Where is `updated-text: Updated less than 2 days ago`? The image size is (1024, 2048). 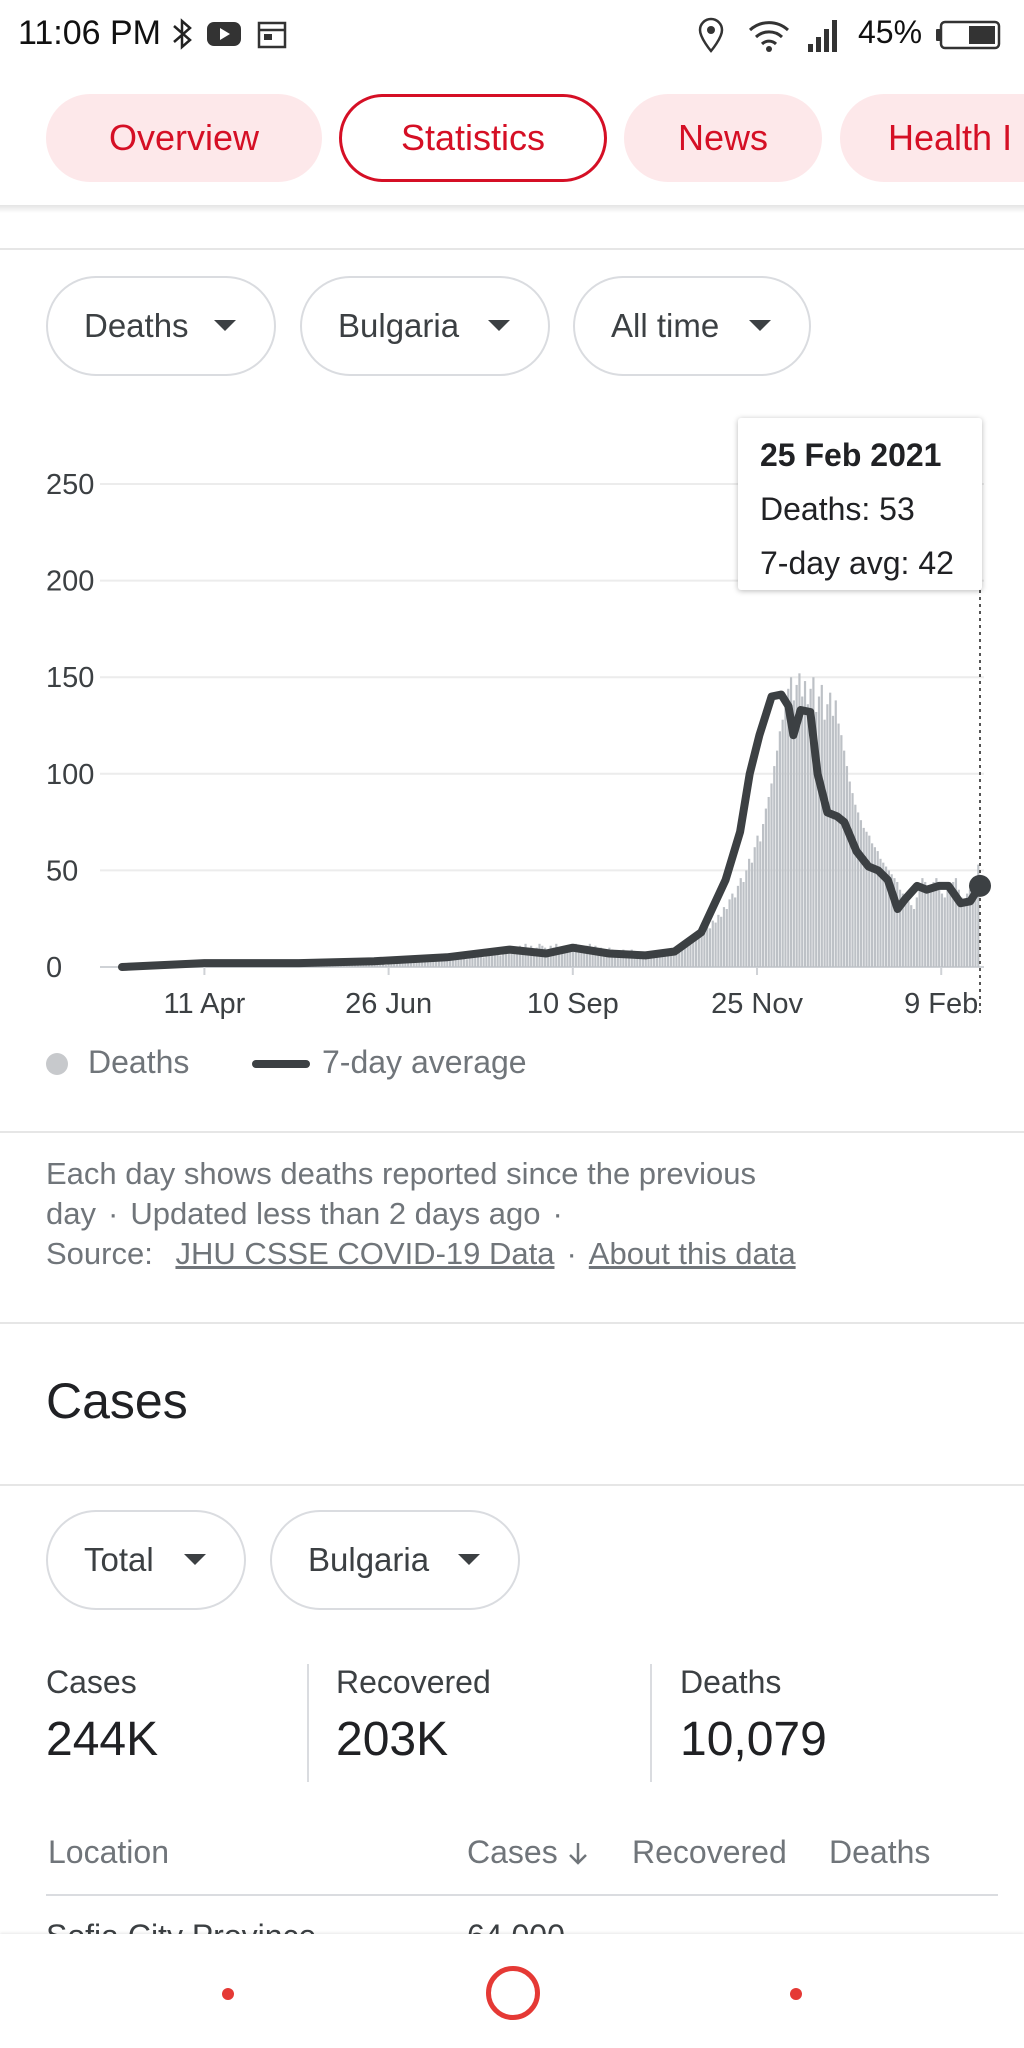
updated-text: Updated less than 2 days ago is located at coordinates (335, 1213).